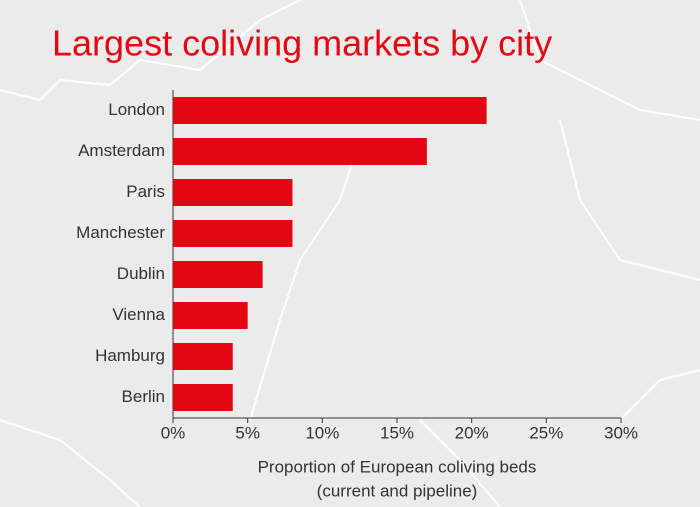 Image resolution: width=700 pixels, height=507 pixels. I want to click on x-tick-label: 10%, so click(322, 432).